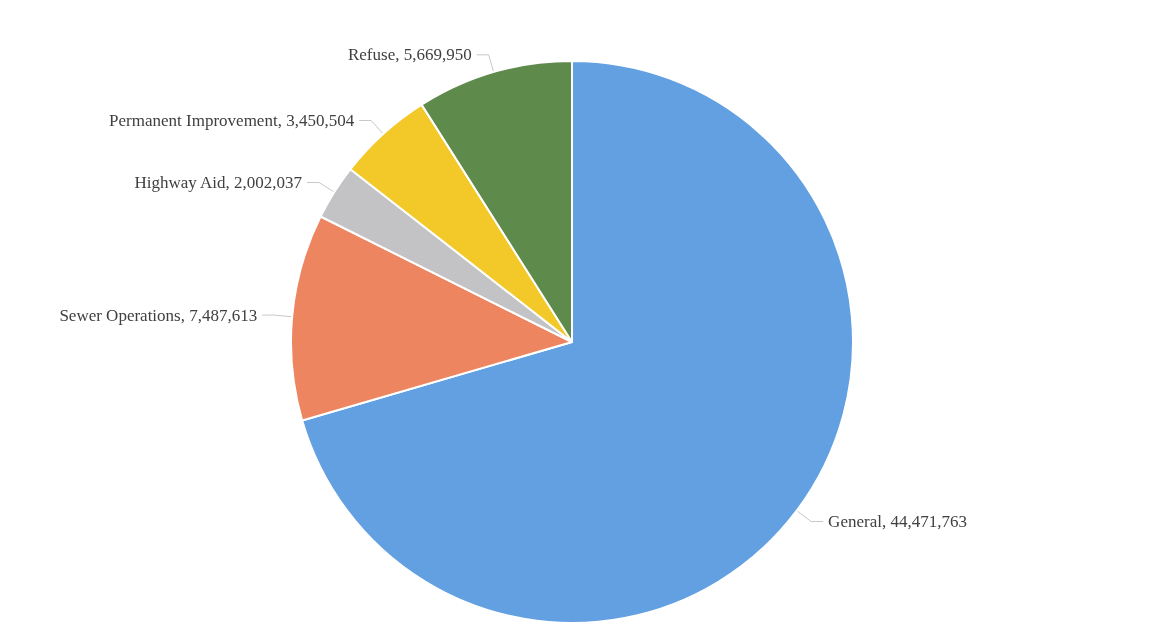 The width and height of the screenshot is (1161, 626). Describe the element at coordinates (897, 522) in the screenshot. I see `slice-label: General, 44,471,763` at that location.